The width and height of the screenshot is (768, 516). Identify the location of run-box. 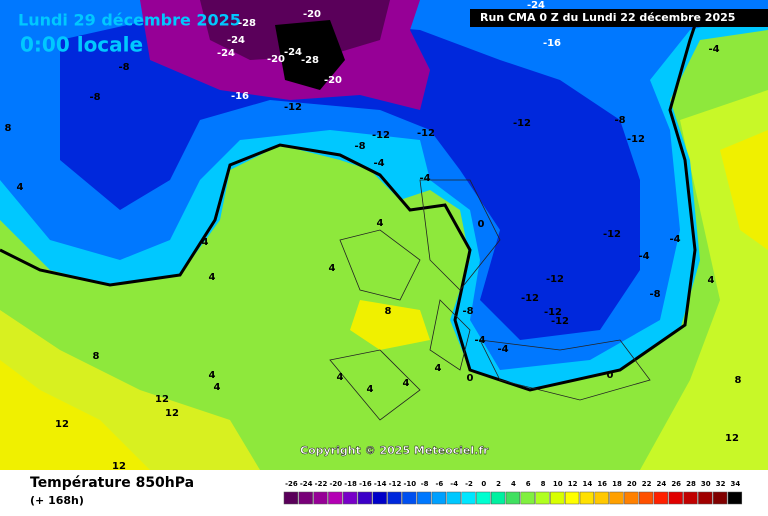
(619, 18).